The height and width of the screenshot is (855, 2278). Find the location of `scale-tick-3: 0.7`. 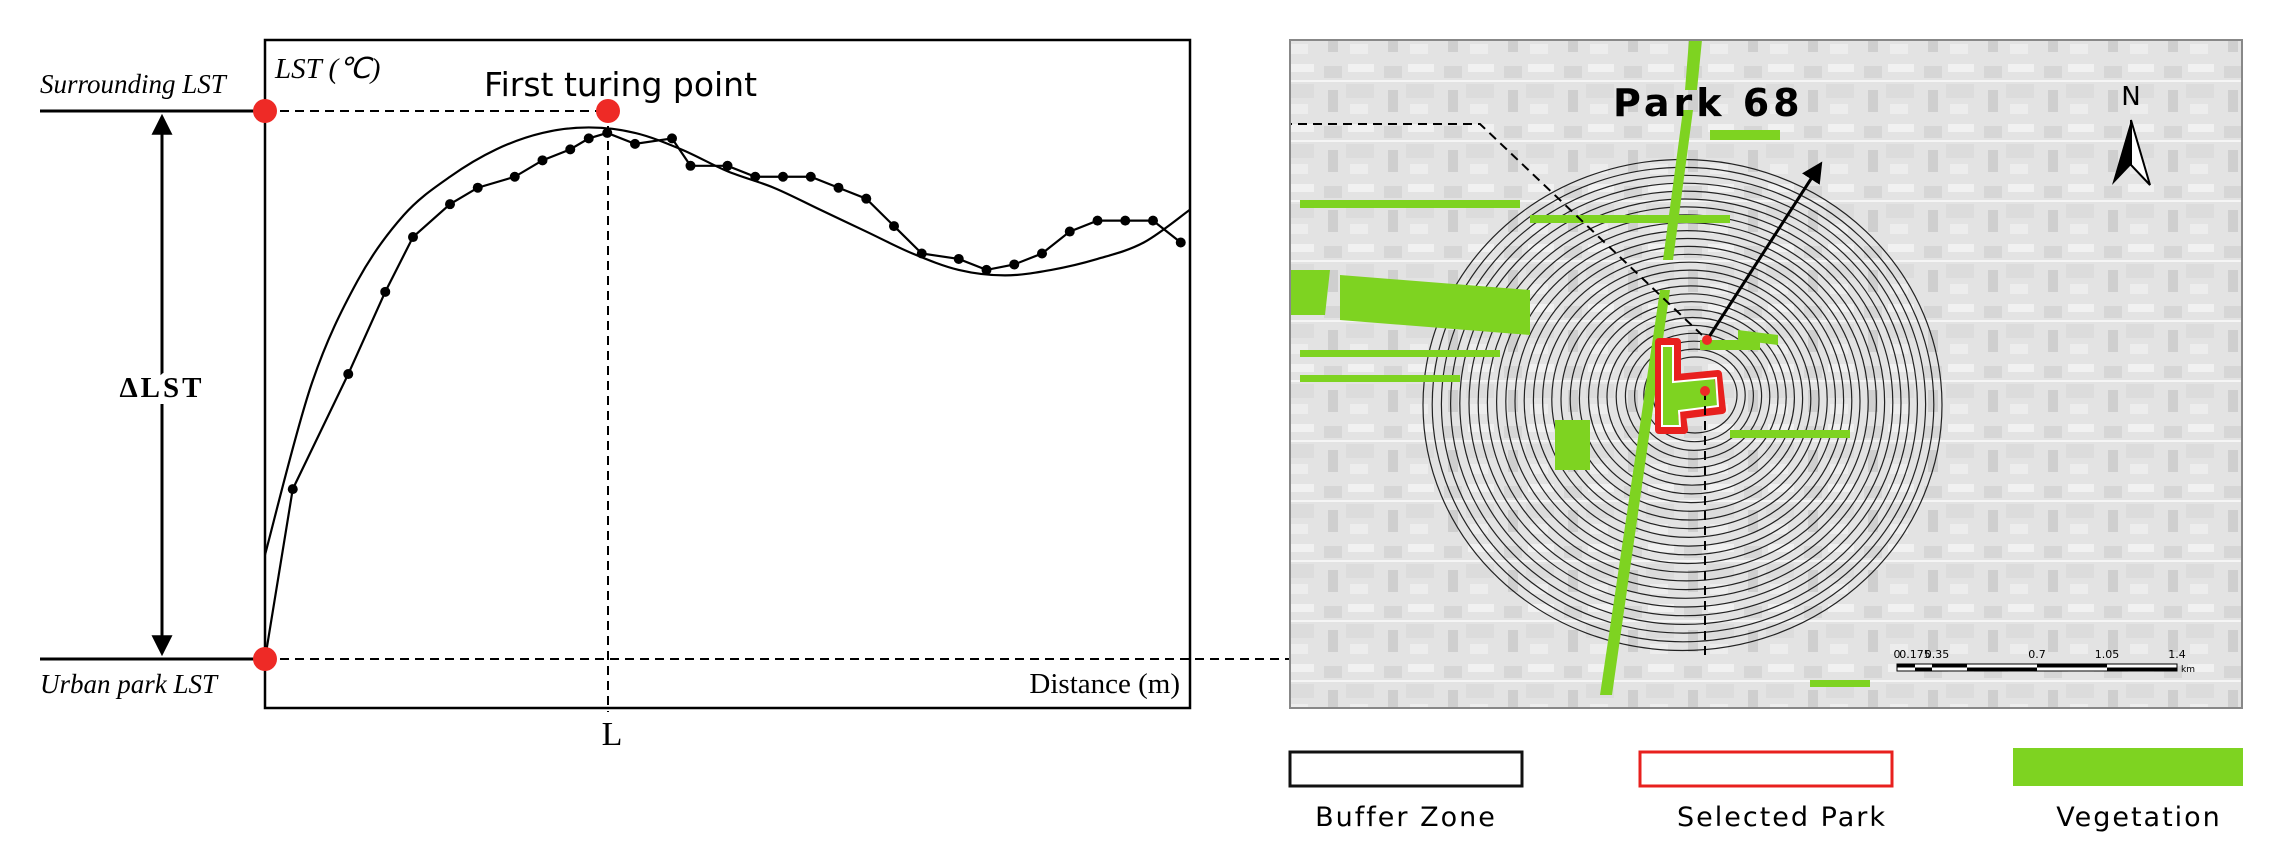

scale-tick-3: 0.7 is located at coordinates (2037, 654).